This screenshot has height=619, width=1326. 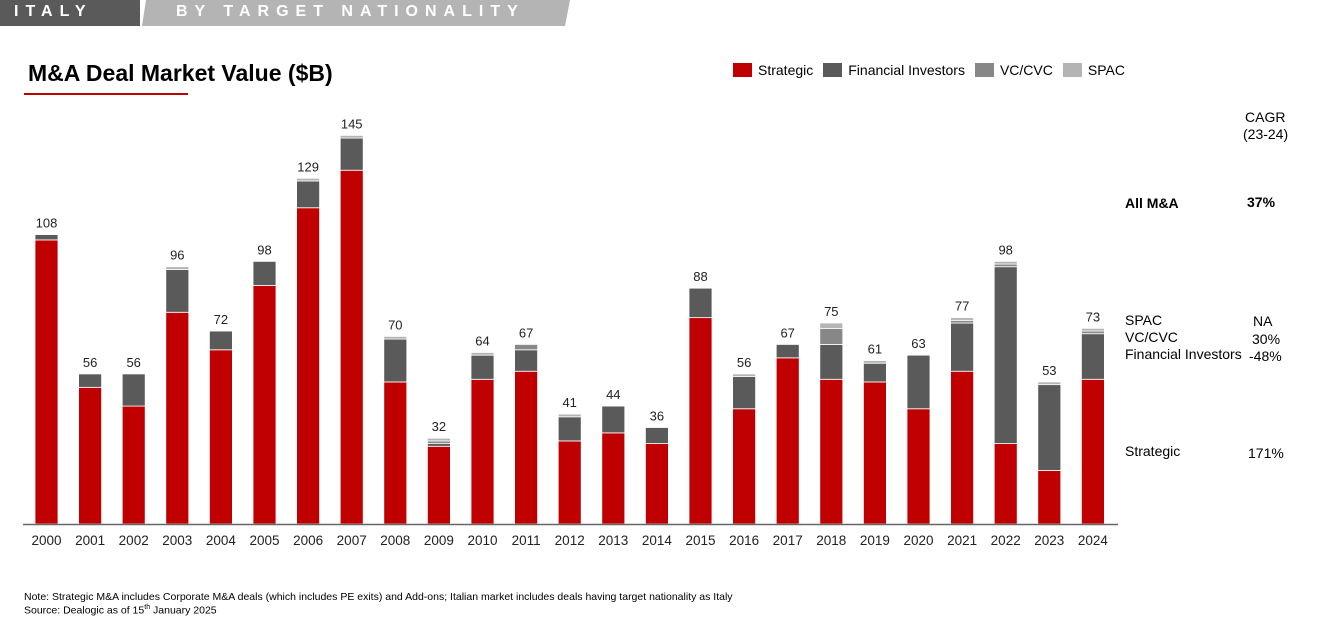 What do you see at coordinates (1006, 540) in the screenshot?
I see `x-tick-label: 2022` at bounding box center [1006, 540].